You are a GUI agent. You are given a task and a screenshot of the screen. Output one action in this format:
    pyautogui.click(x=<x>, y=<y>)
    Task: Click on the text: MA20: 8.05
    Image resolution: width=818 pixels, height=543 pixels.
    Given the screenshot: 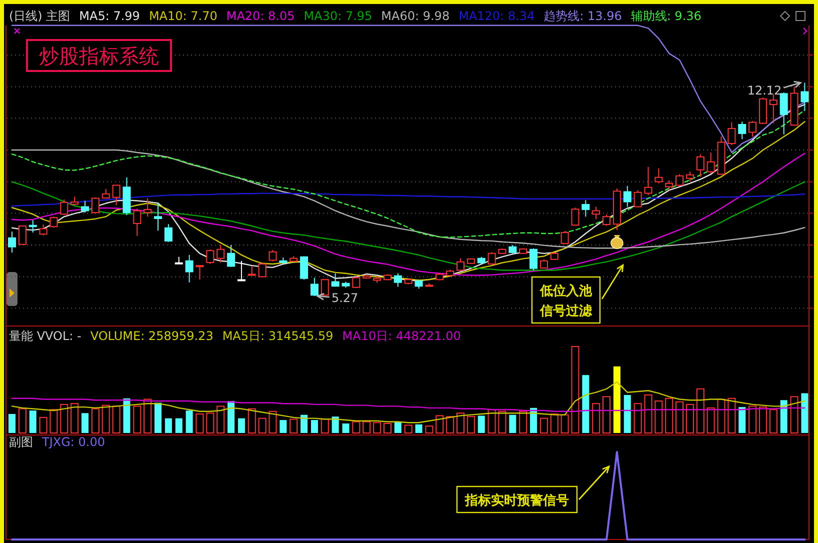 What is the action you would take?
    pyautogui.click(x=260, y=16)
    